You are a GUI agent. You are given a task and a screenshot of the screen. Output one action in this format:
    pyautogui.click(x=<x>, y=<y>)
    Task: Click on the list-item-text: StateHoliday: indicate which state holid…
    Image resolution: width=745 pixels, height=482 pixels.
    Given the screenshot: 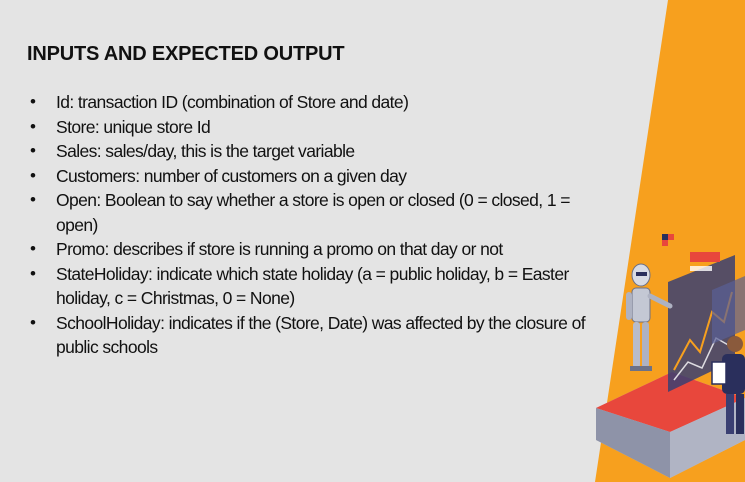 What is the action you would take?
    pyautogui.click(x=312, y=286)
    